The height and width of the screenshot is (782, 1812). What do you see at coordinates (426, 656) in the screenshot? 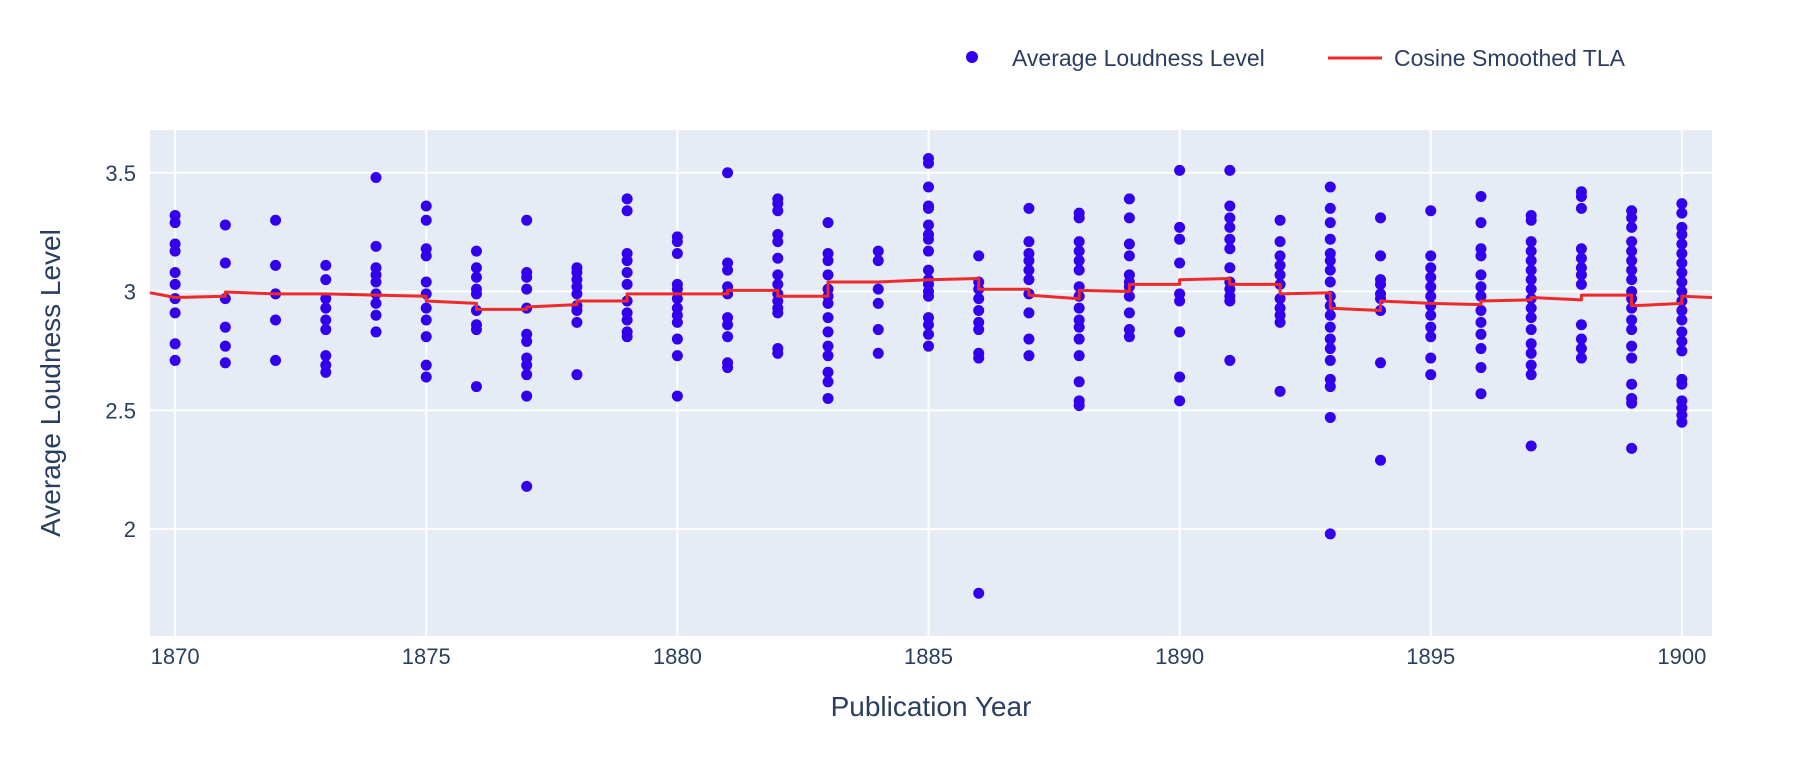
I see `x-tick-label: 1875` at bounding box center [426, 656].